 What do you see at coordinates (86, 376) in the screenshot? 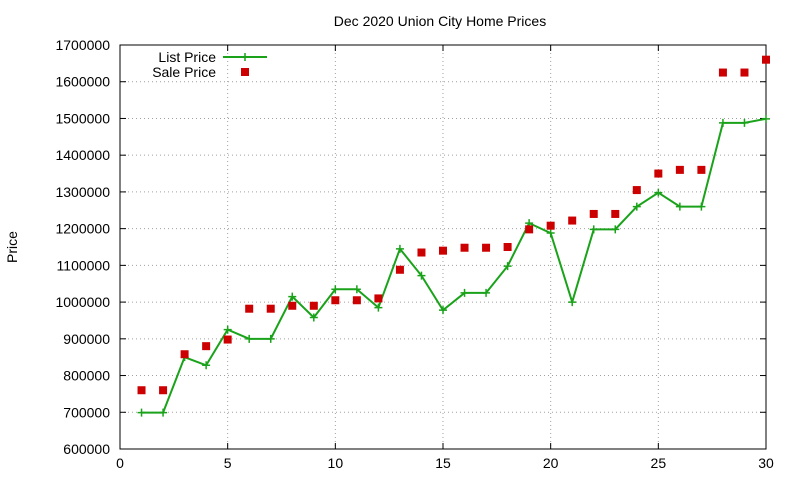
I see `y-tick-label: 800000` at bounding box center [86, 376].